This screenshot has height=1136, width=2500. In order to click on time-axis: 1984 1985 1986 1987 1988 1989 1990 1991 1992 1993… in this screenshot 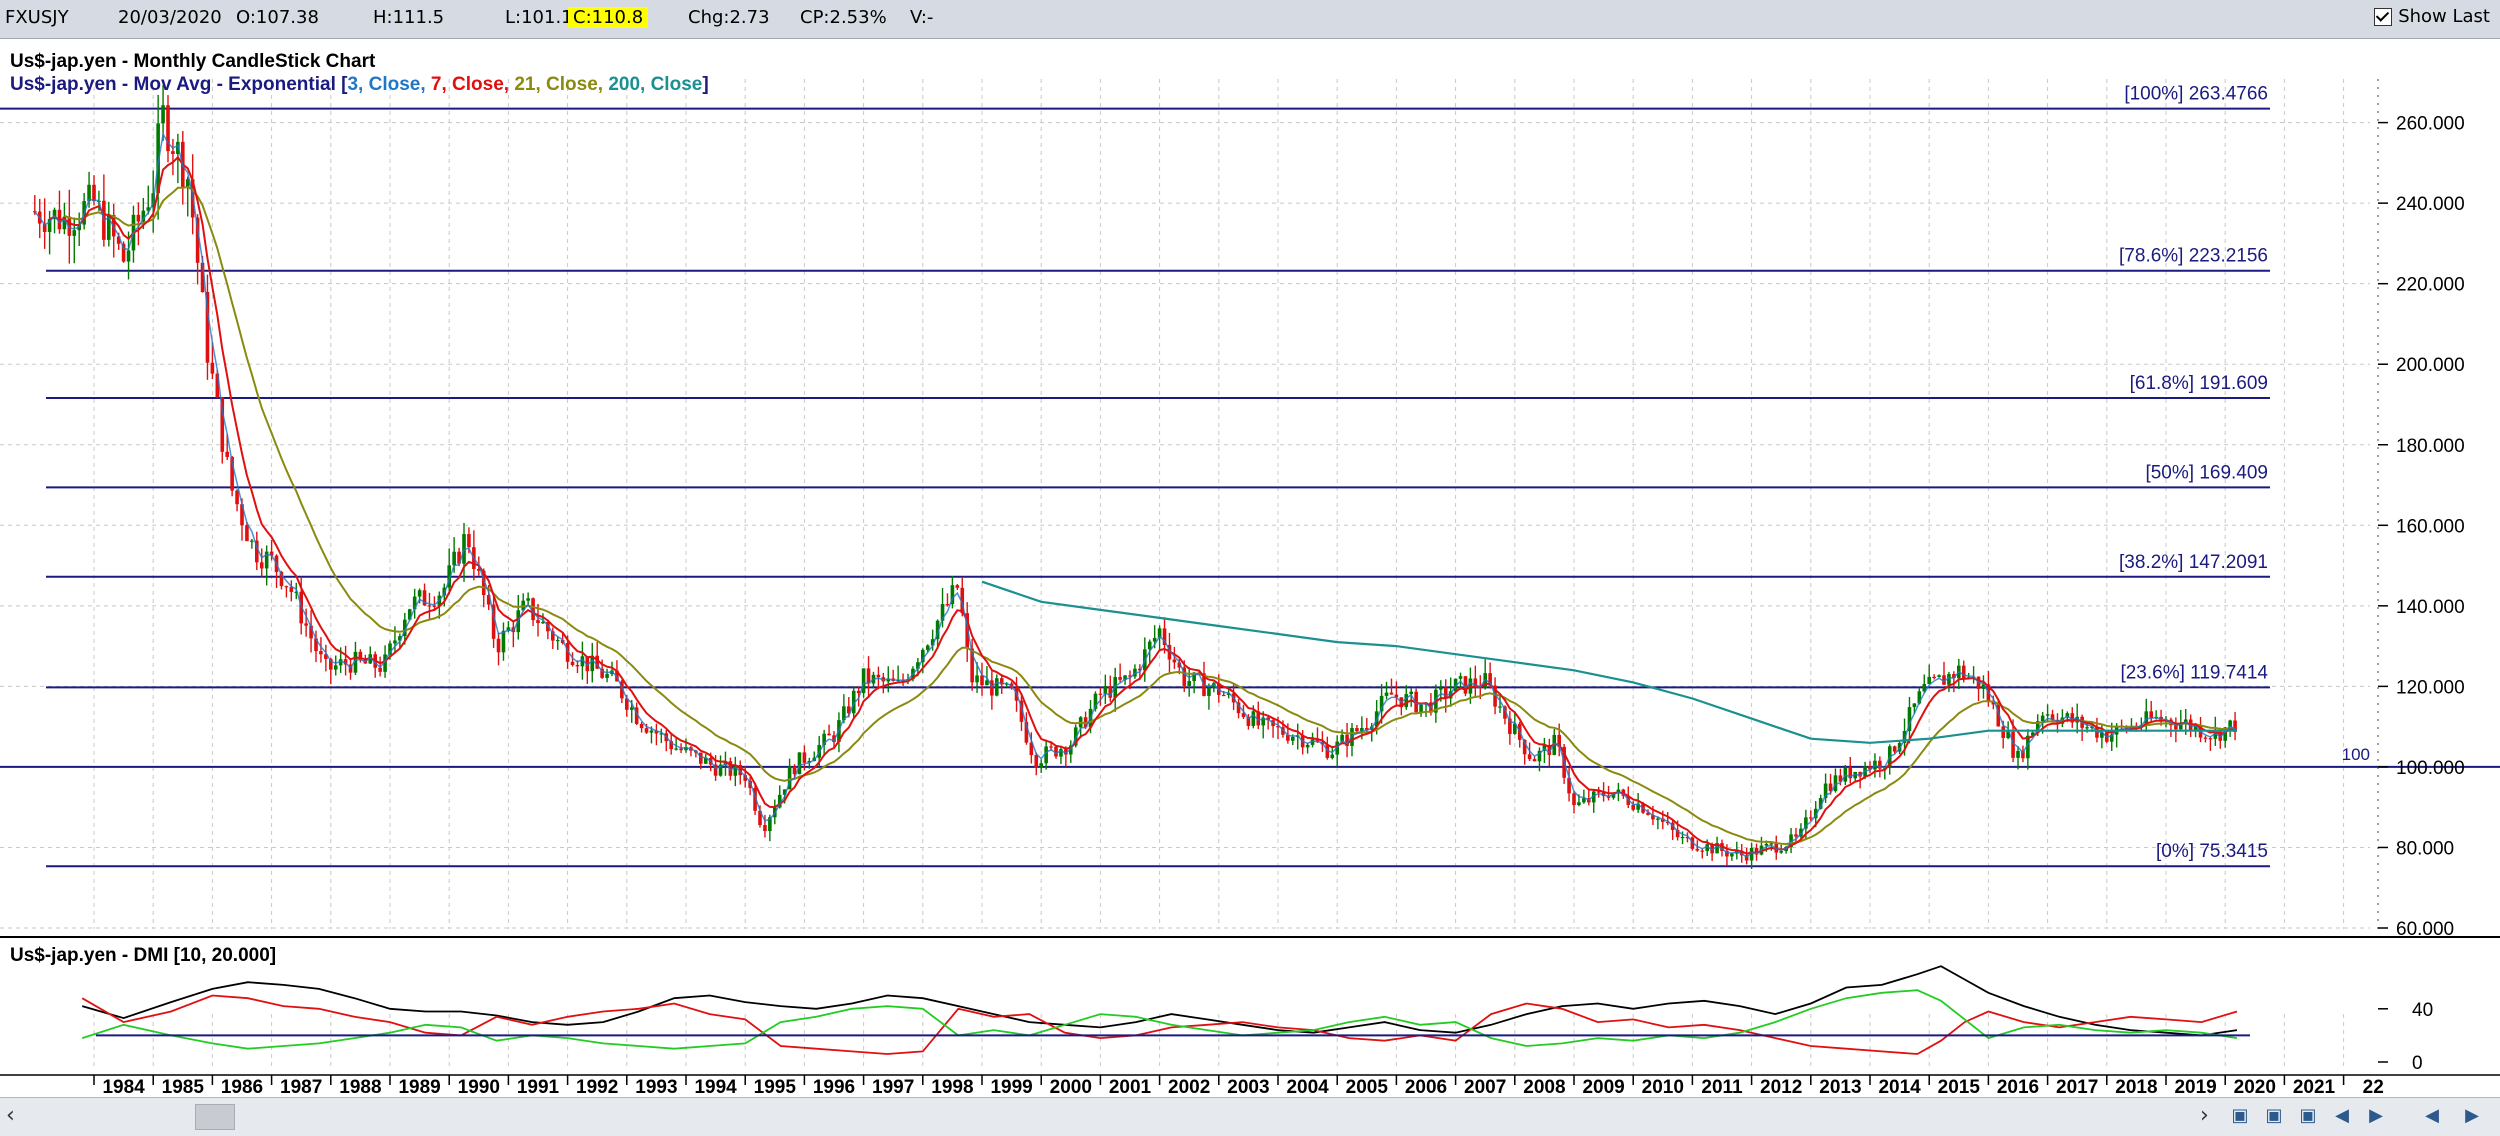, I will do `click(1238, 1086)`.